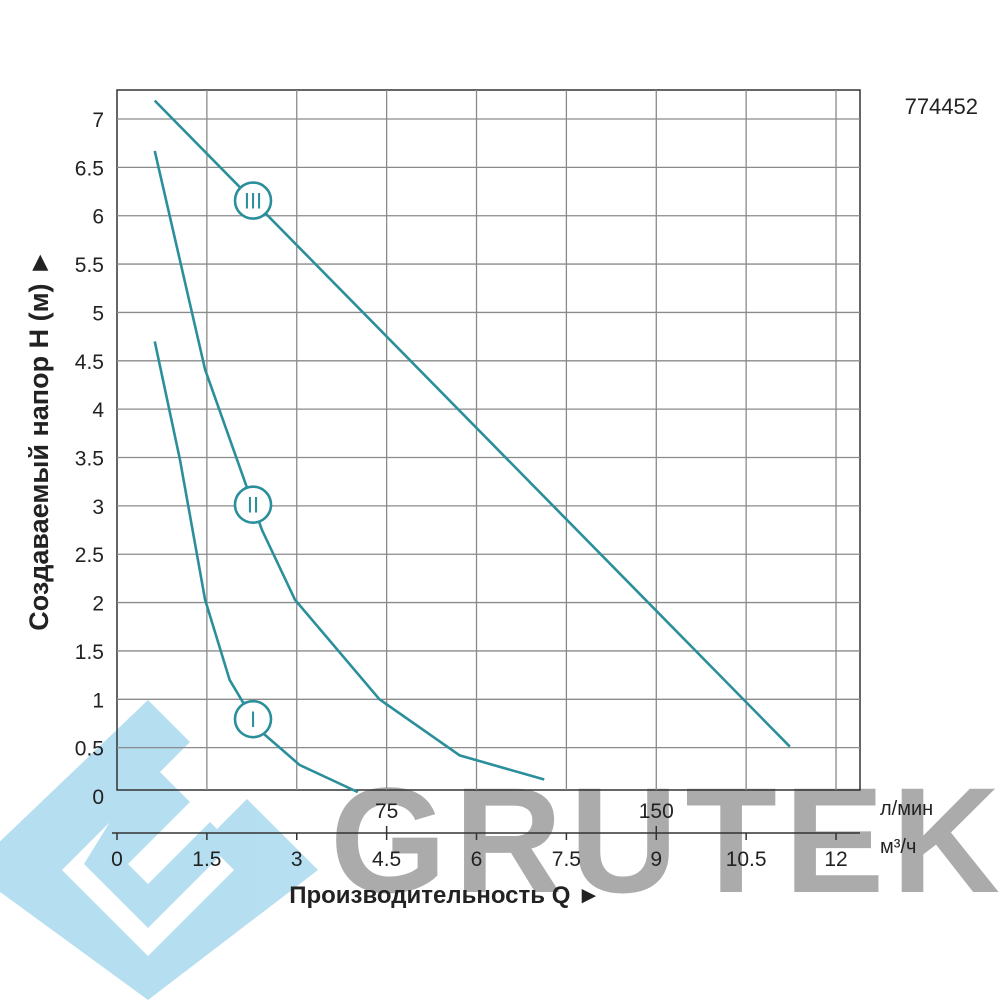  I want to click on x-axis-title: Производительность Q ►, so click(445, 895).